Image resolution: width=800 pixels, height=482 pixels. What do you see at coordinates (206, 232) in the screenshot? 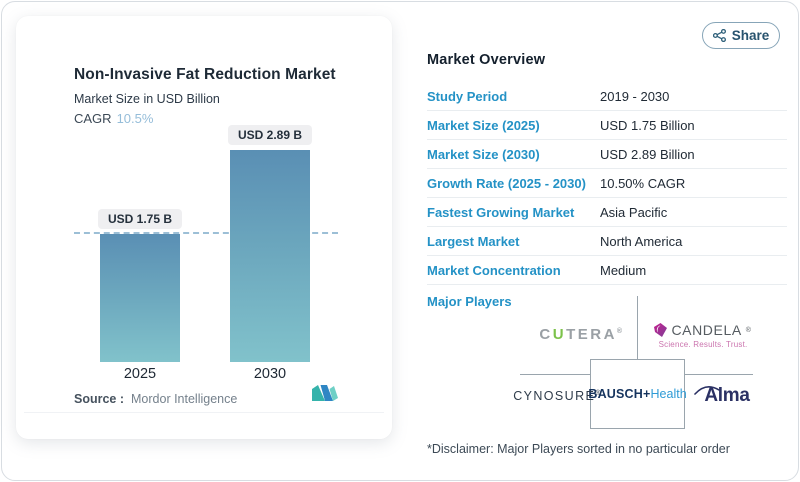
I see `reference-dashed-line` at bounding box center [206, 232].